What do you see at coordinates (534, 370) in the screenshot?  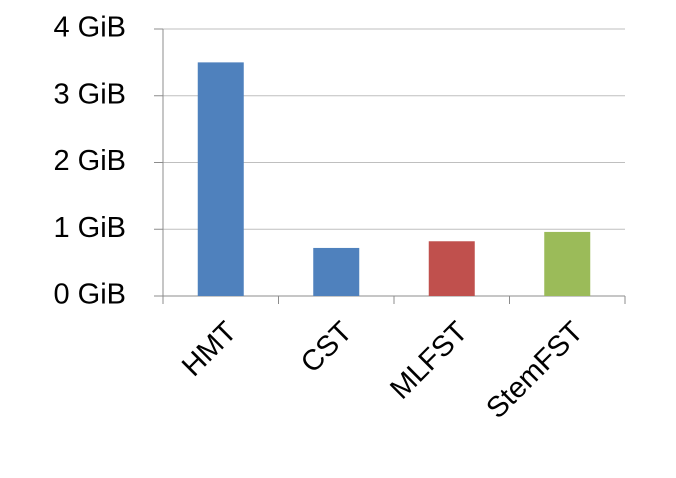 I see `x-tick-label: StemFST` at bounding box center [534, 370].